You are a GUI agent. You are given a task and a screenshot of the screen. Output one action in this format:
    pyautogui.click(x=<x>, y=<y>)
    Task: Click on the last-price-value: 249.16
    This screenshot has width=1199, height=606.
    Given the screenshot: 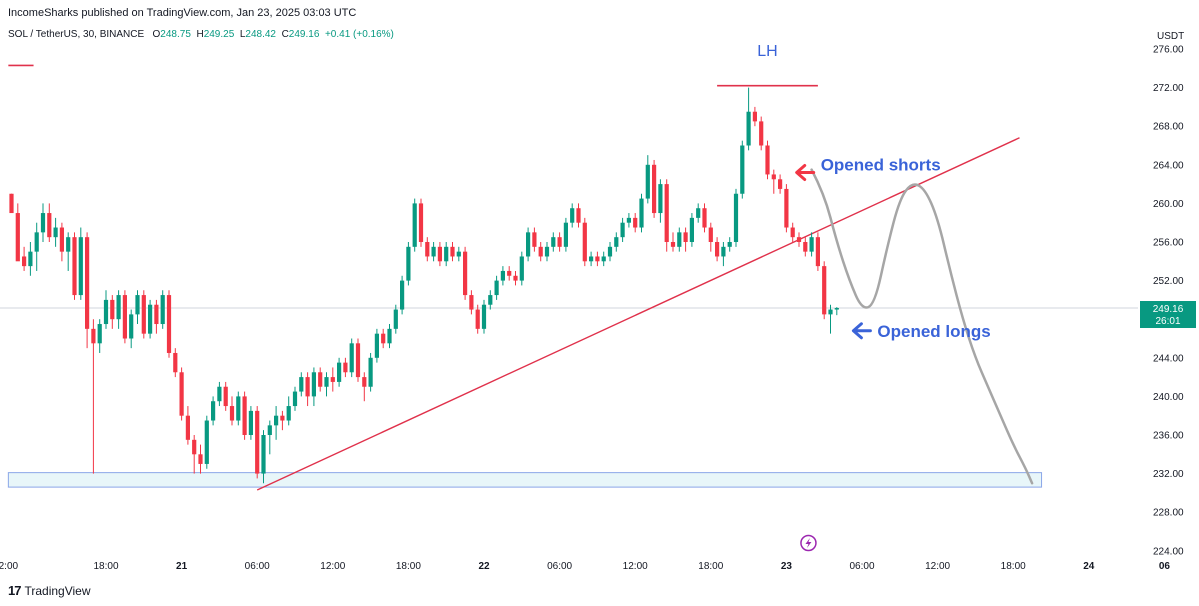 What is the action you would take?
    pyautogui.click(x=1168, y=309)
    